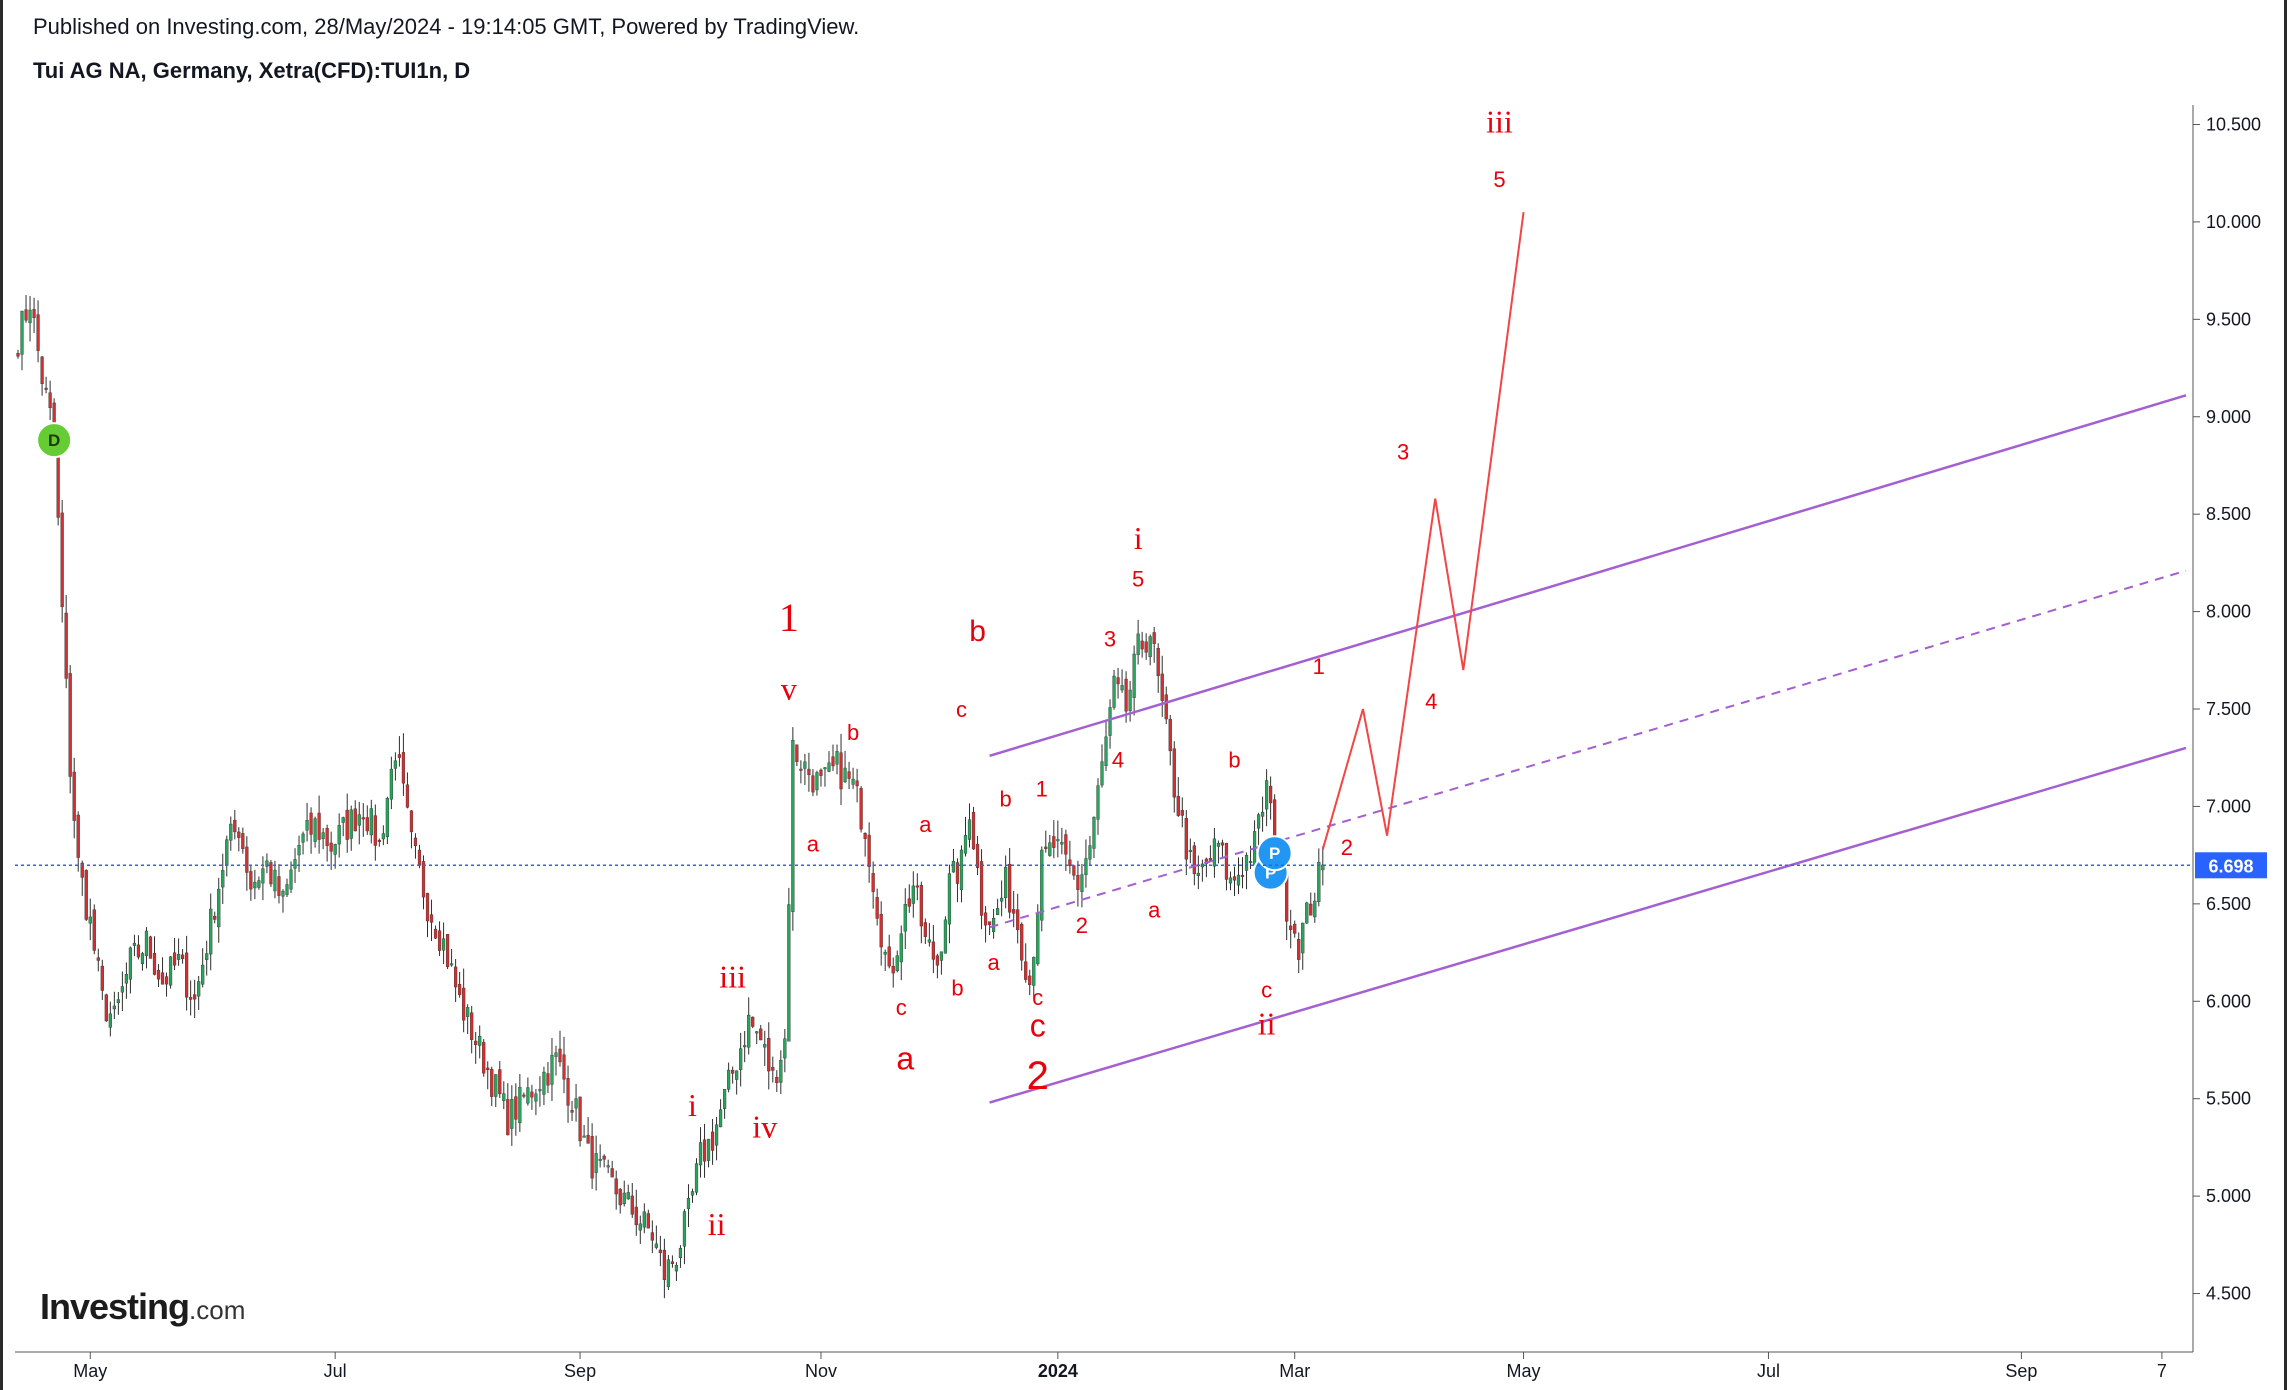  I want to click on wave-label: 2, so click(1347, 847).